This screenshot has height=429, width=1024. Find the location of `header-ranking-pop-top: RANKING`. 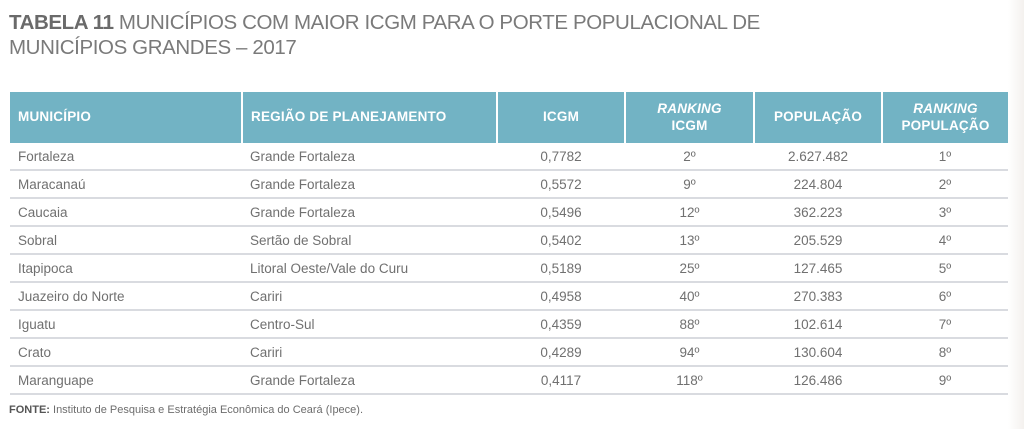

header-ranking-pop-top: RANKING is located at coordinates (945, 108).